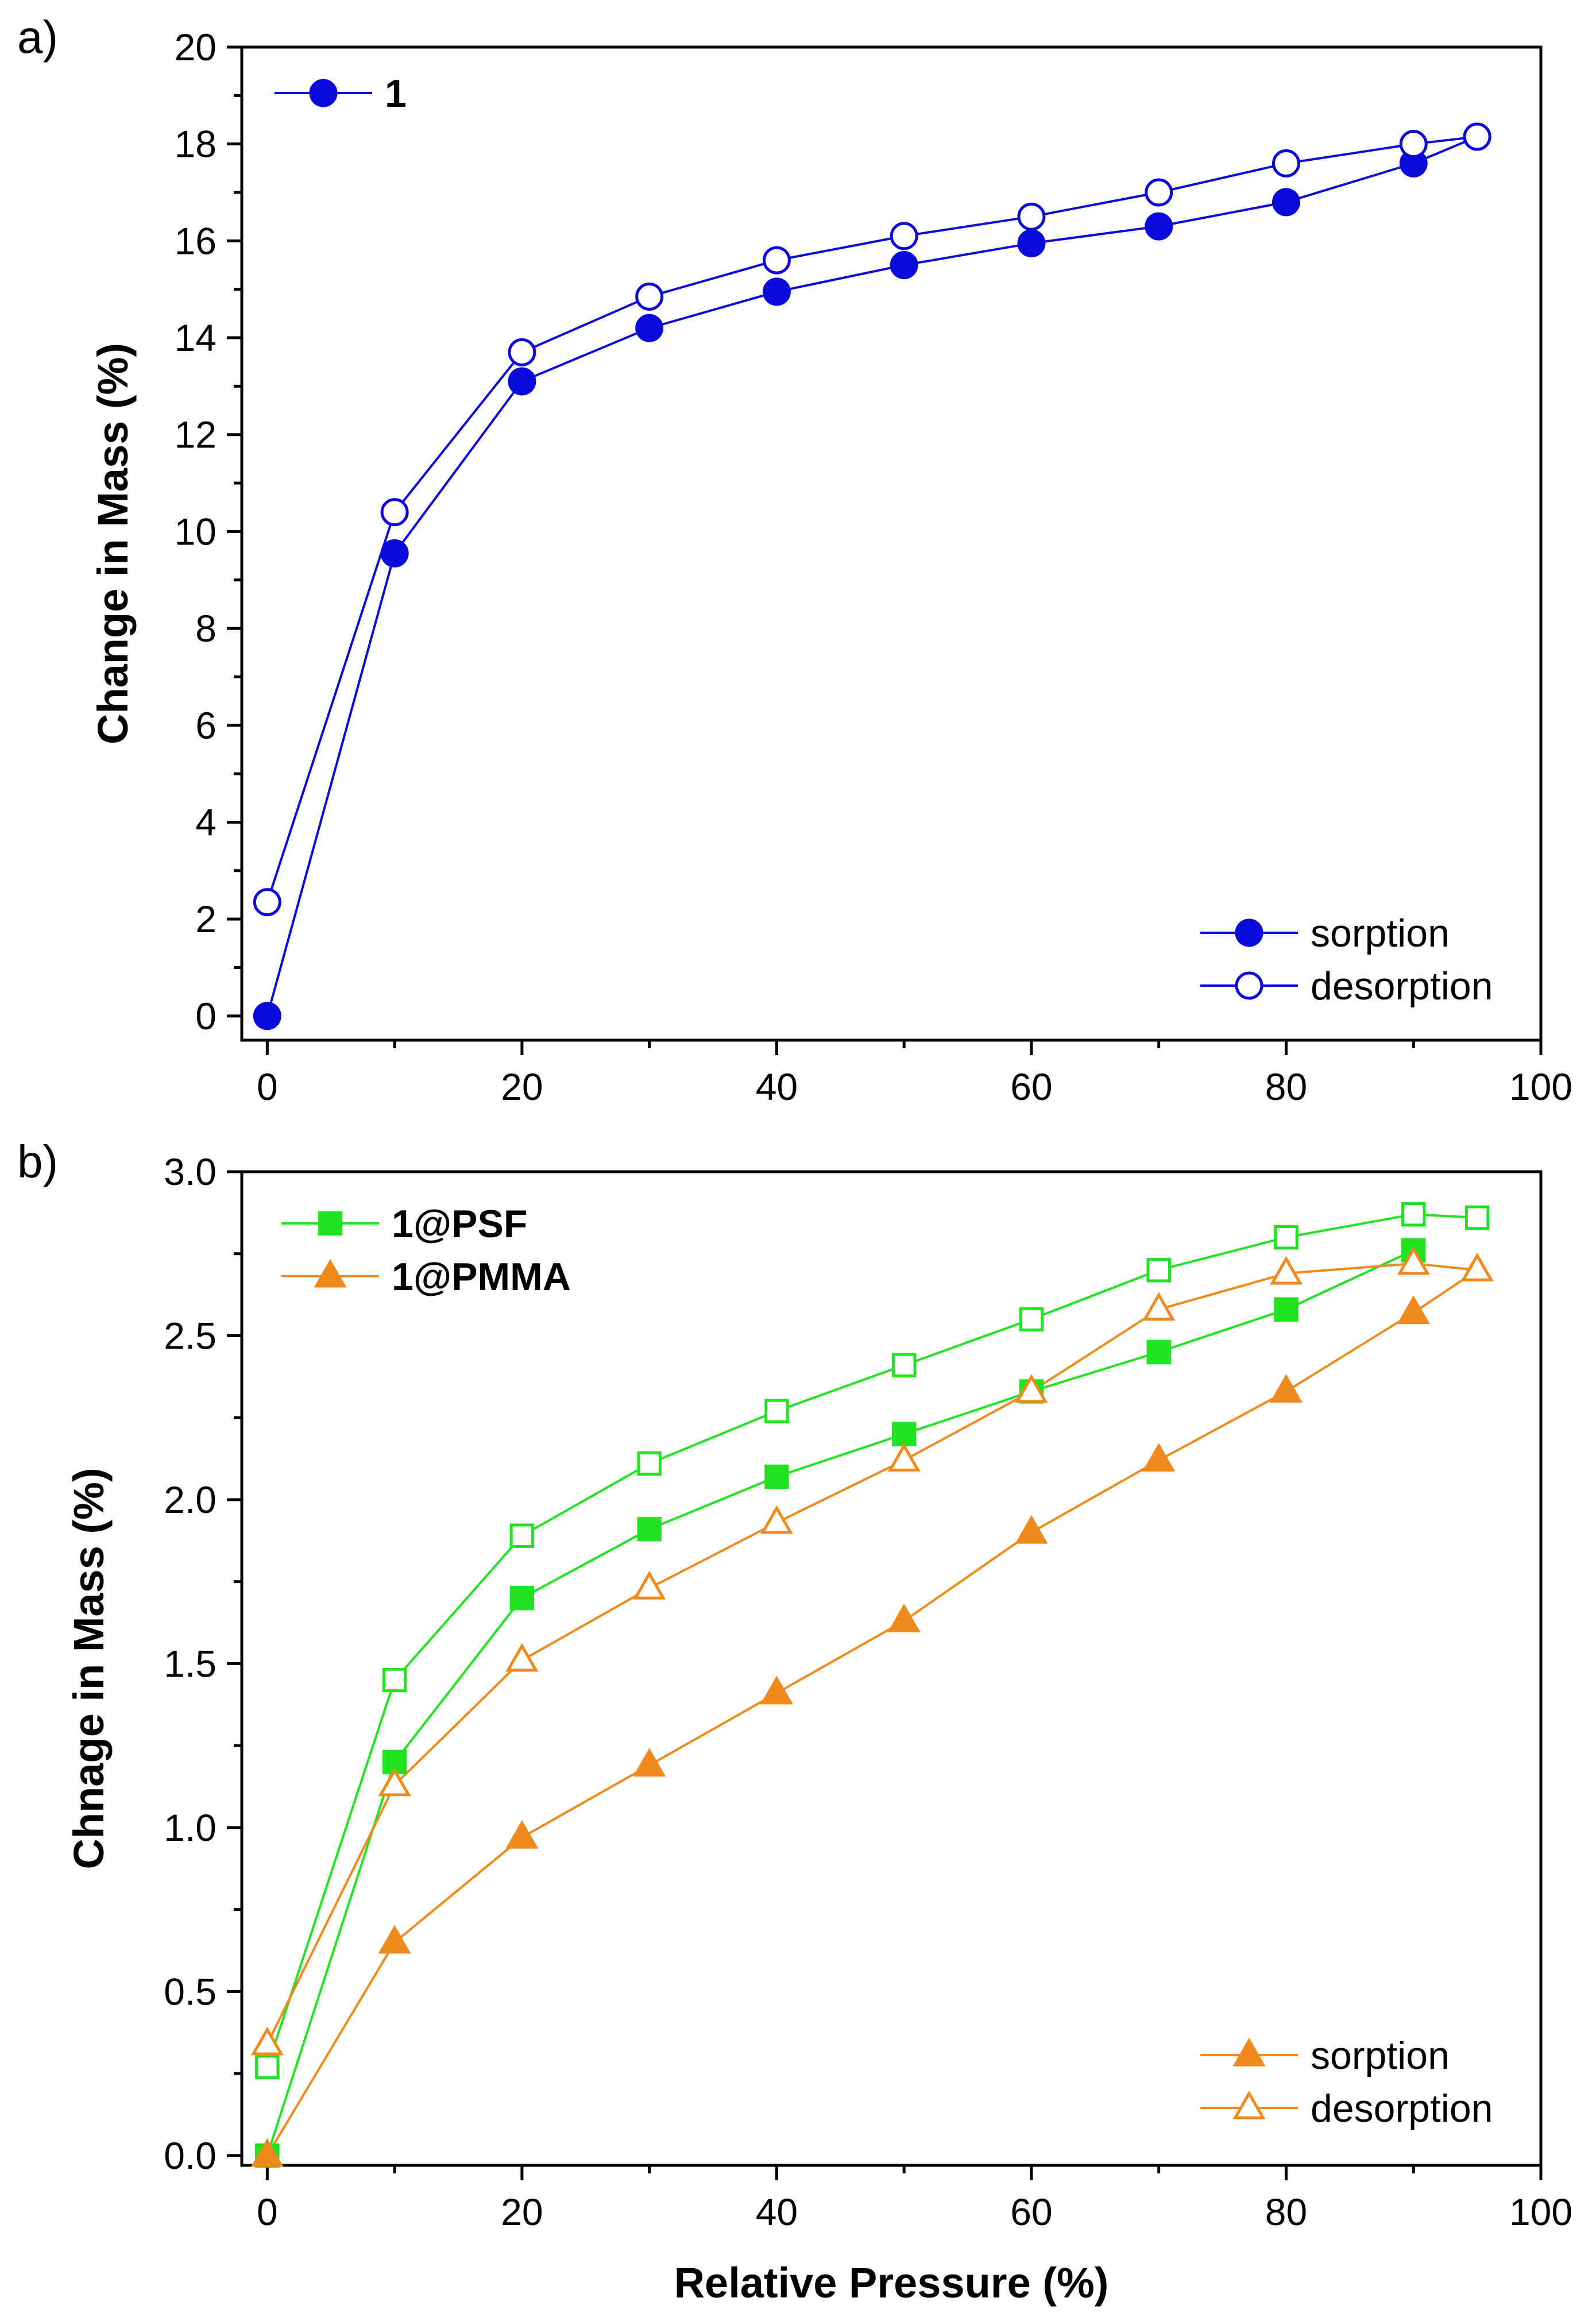 The width and height of the screenshot is (1596, 2317). Describe the element at coordinates (1249, 932) in the screenshot. I see `legend-marker-a-sorption` at that location.